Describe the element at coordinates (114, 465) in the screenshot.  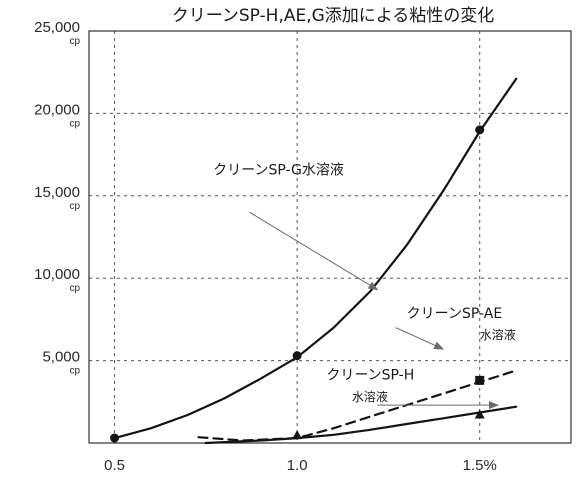
I see `x-tick-label: 0.5` at that location.